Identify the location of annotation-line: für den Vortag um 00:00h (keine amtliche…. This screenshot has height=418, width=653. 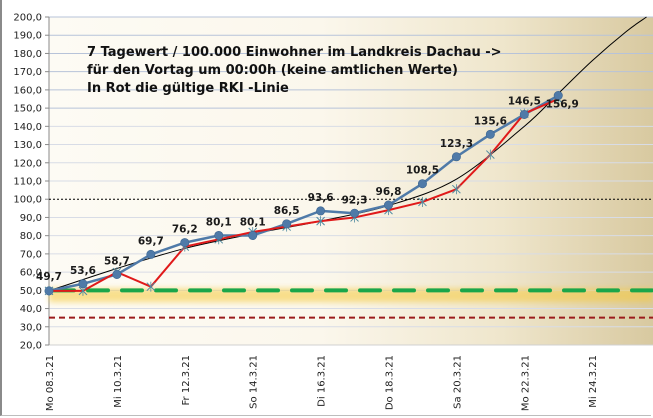
(272, 70).